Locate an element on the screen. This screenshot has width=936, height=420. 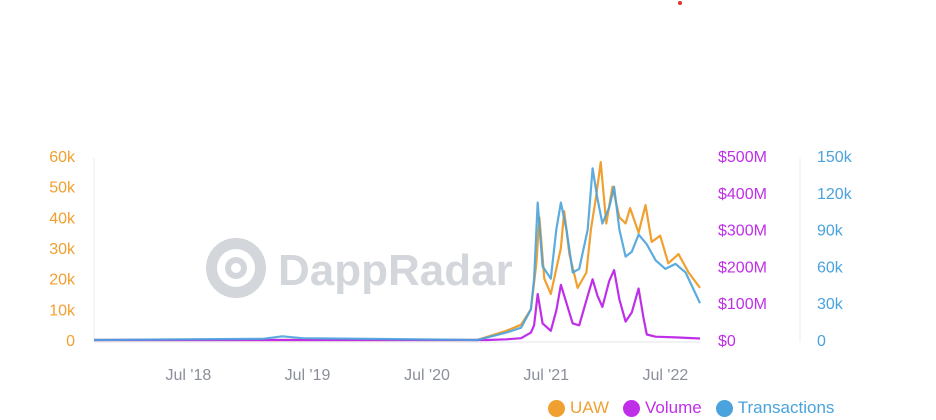
transactions-axis-tick-label: 120k is located at coordinates (835, 194).